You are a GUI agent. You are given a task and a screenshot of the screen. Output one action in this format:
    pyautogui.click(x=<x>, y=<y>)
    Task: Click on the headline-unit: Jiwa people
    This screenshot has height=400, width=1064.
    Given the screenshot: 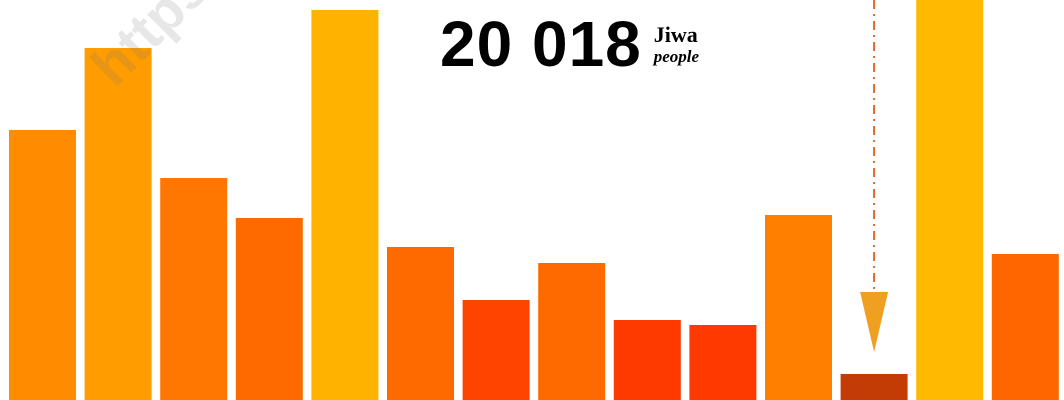 What is the action you would take?
    pyautogui.click(x=676, y=43)
    